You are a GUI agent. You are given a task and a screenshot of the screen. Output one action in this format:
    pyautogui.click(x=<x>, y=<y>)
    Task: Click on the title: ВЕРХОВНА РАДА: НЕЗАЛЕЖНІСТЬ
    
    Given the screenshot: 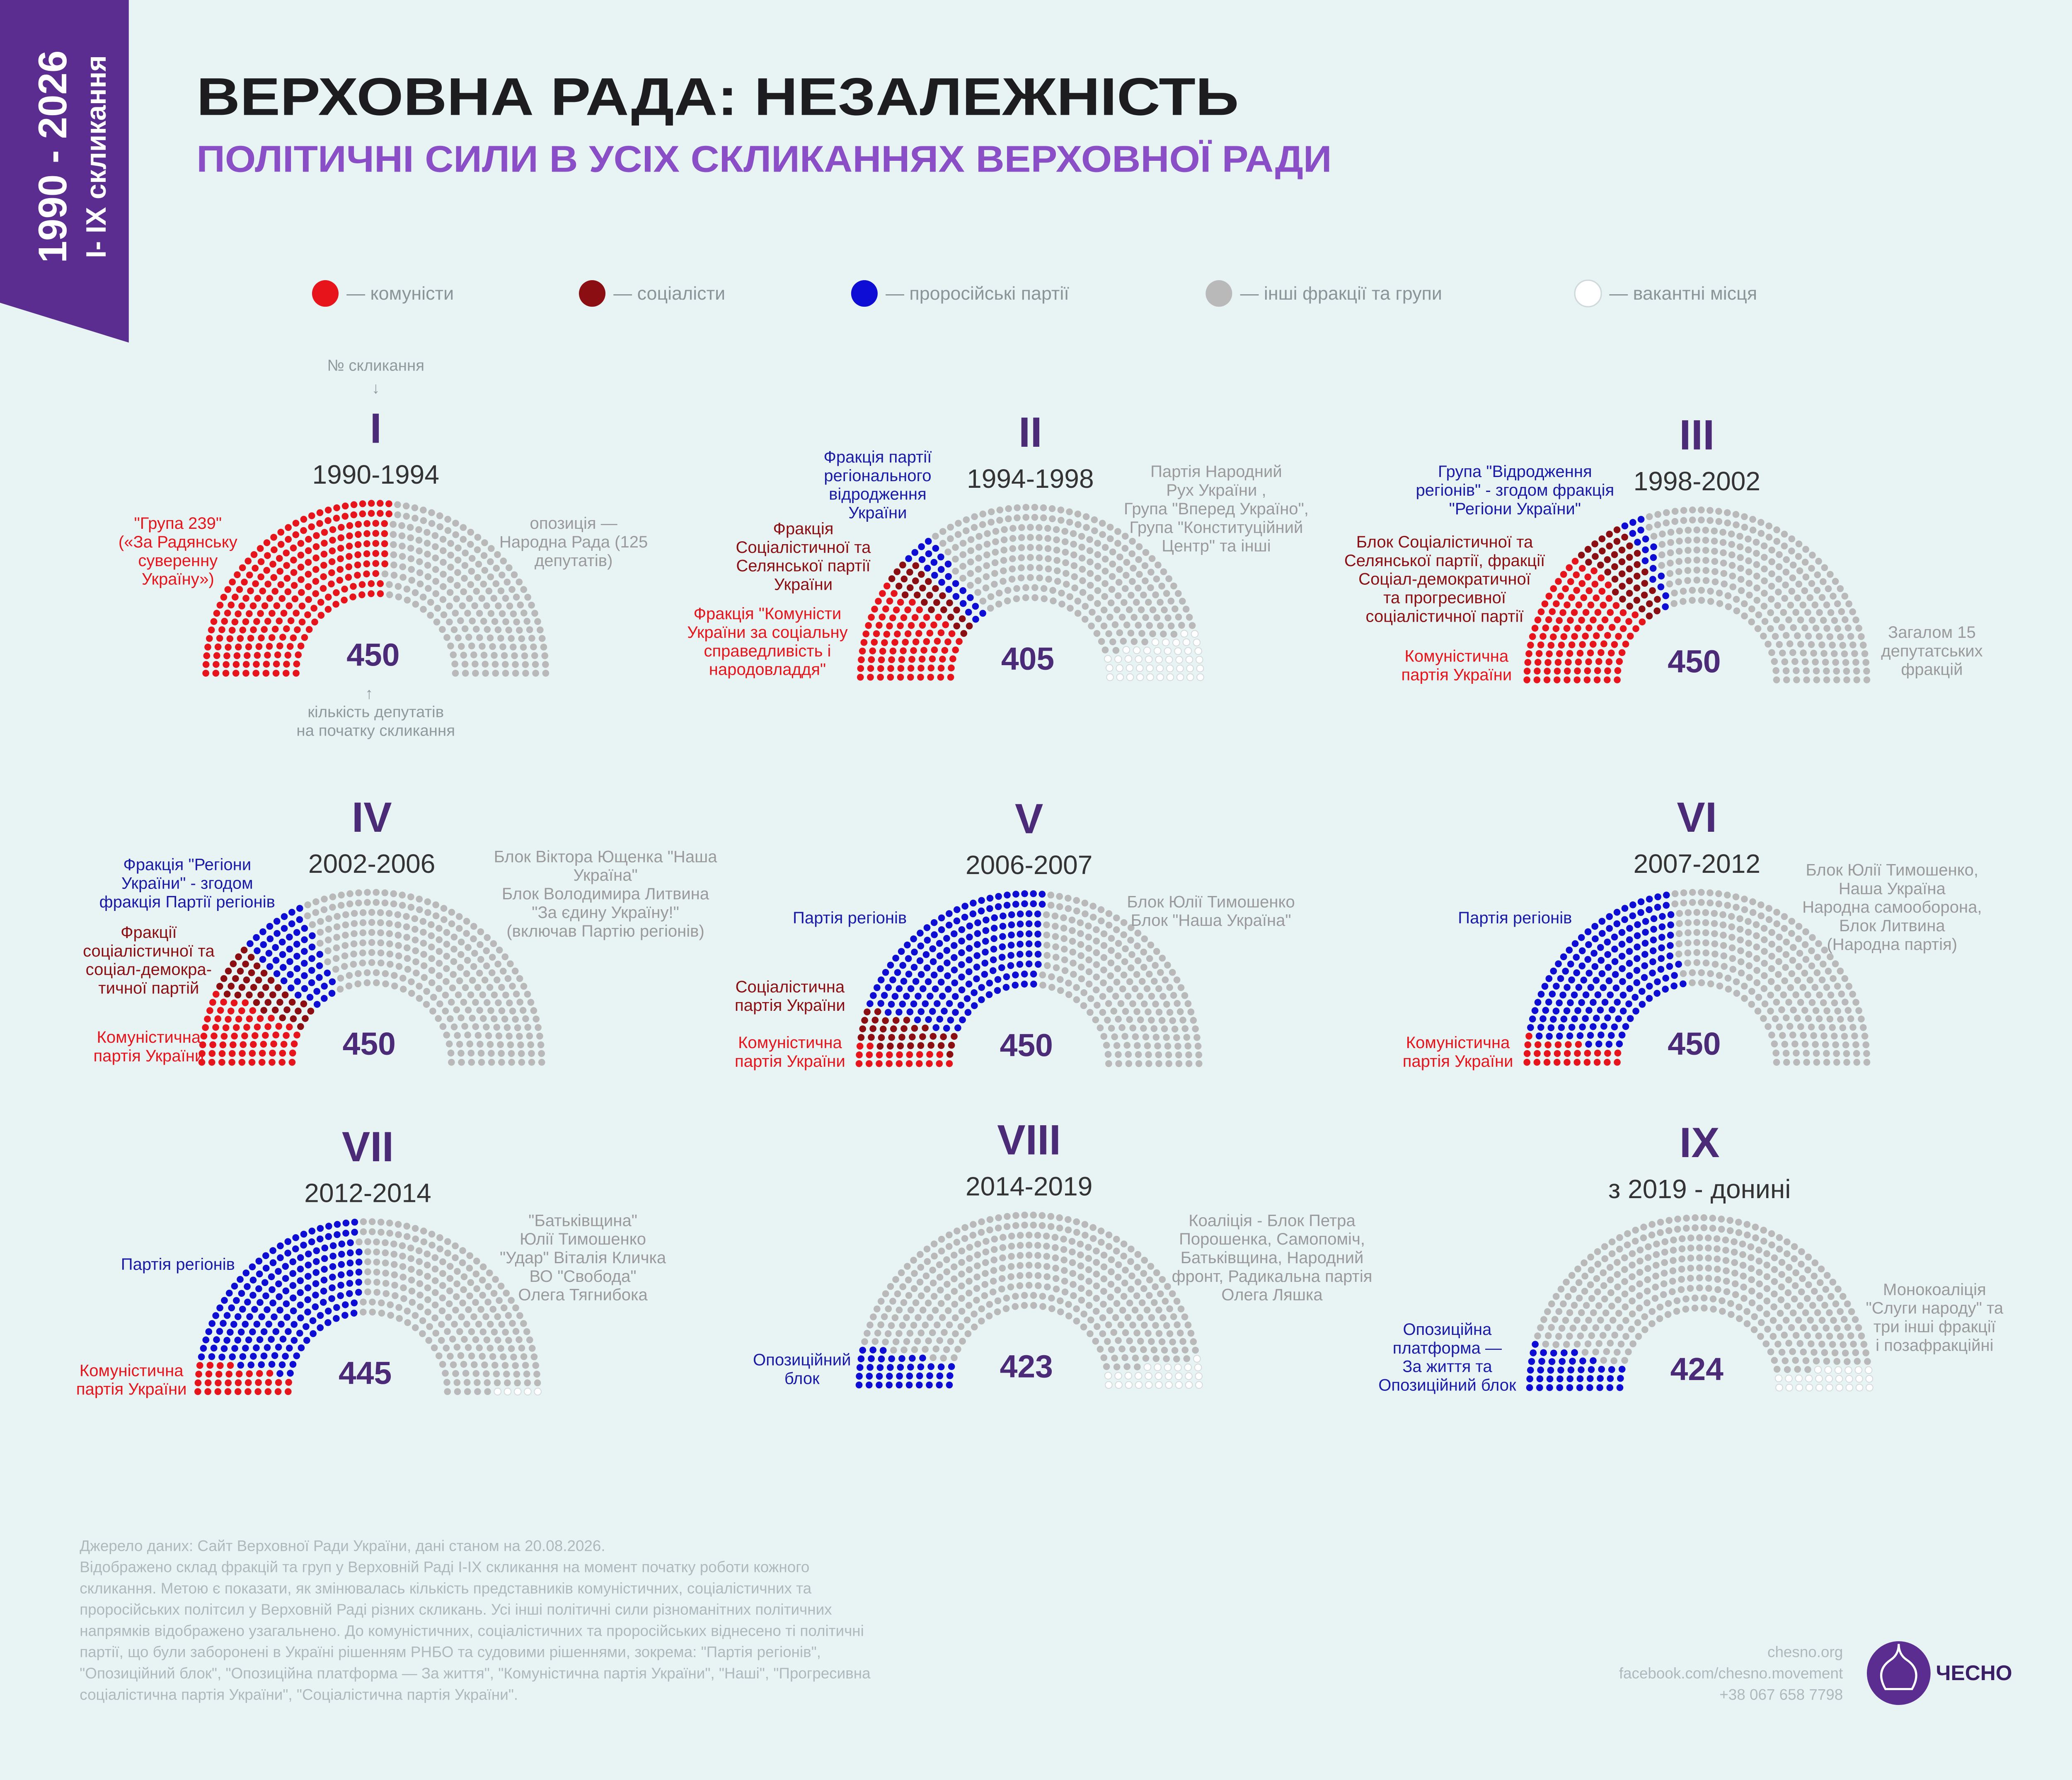 What is the action you would take?
    pyautogui.click(x=717, y=96)
    